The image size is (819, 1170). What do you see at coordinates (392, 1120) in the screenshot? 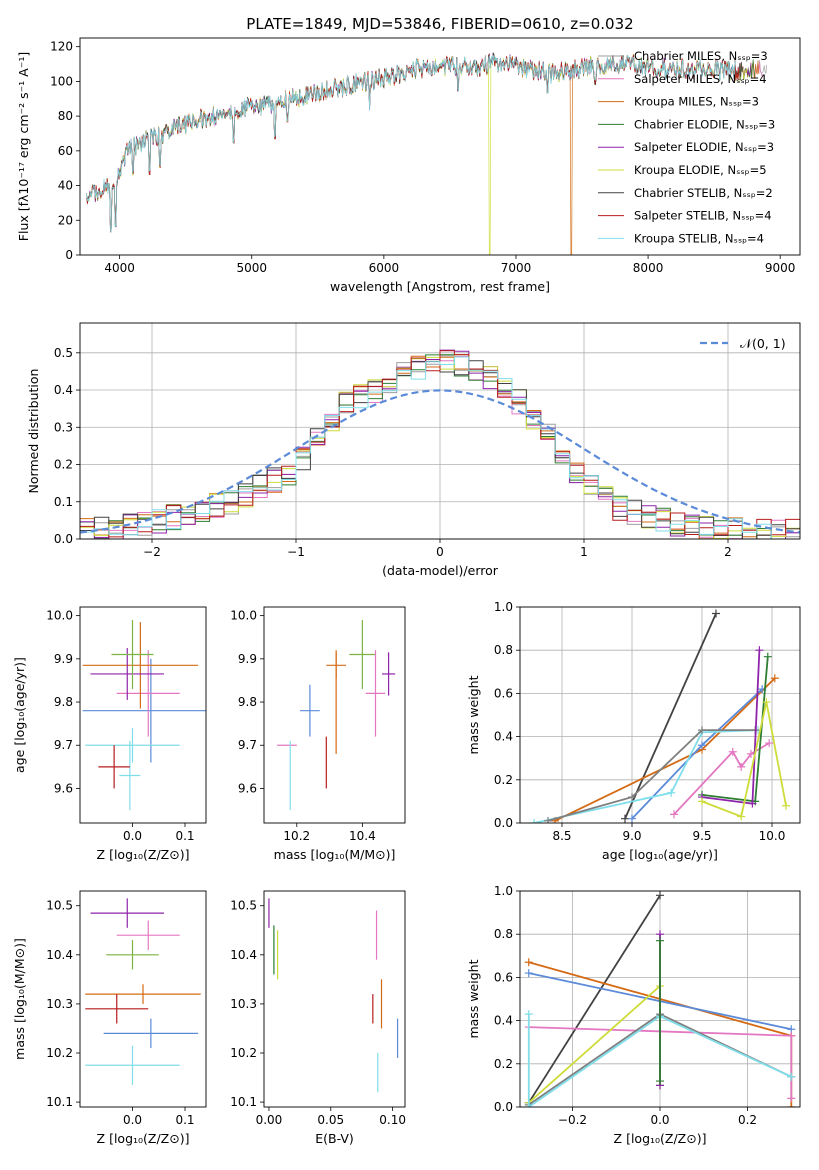
I see `x-tick-label: 0.10` at bounding box center [392, 1120].